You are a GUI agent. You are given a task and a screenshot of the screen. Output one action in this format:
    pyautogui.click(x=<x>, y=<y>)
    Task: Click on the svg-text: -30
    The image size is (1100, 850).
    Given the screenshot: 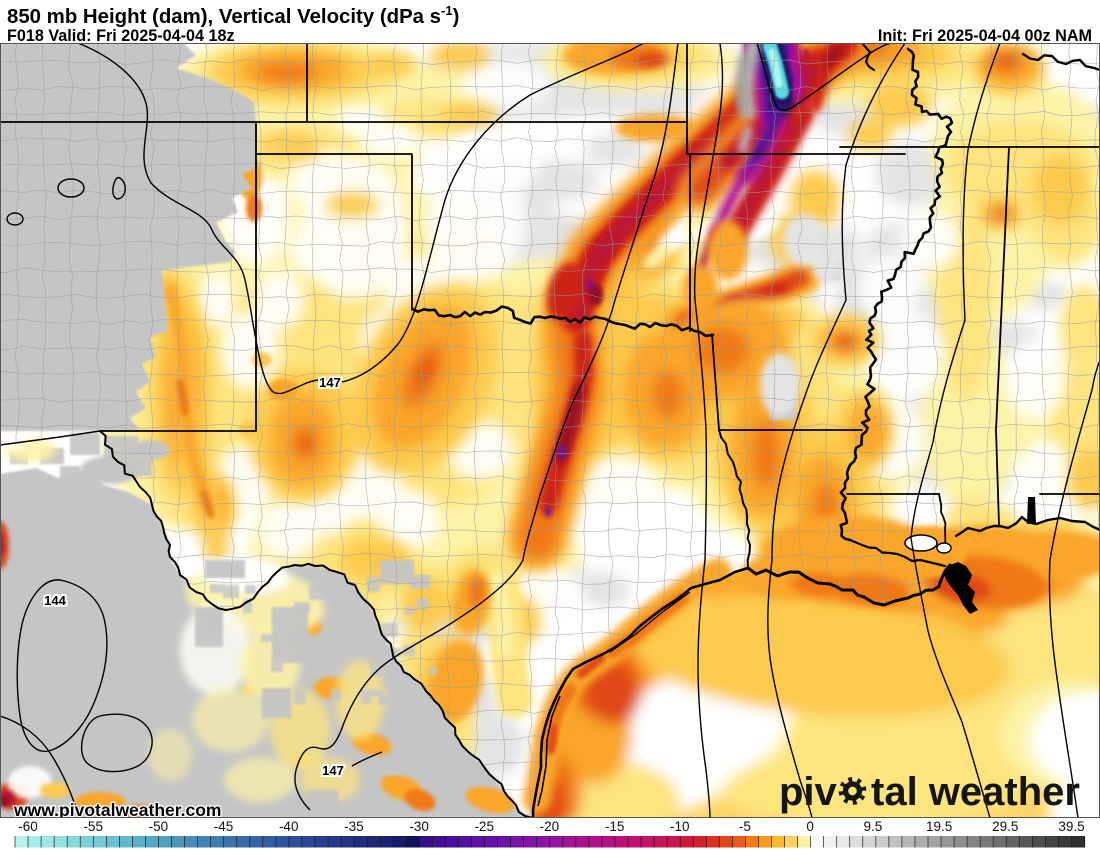 What is the action you would take?
    pyautogui.click(x=419, y=826)
    